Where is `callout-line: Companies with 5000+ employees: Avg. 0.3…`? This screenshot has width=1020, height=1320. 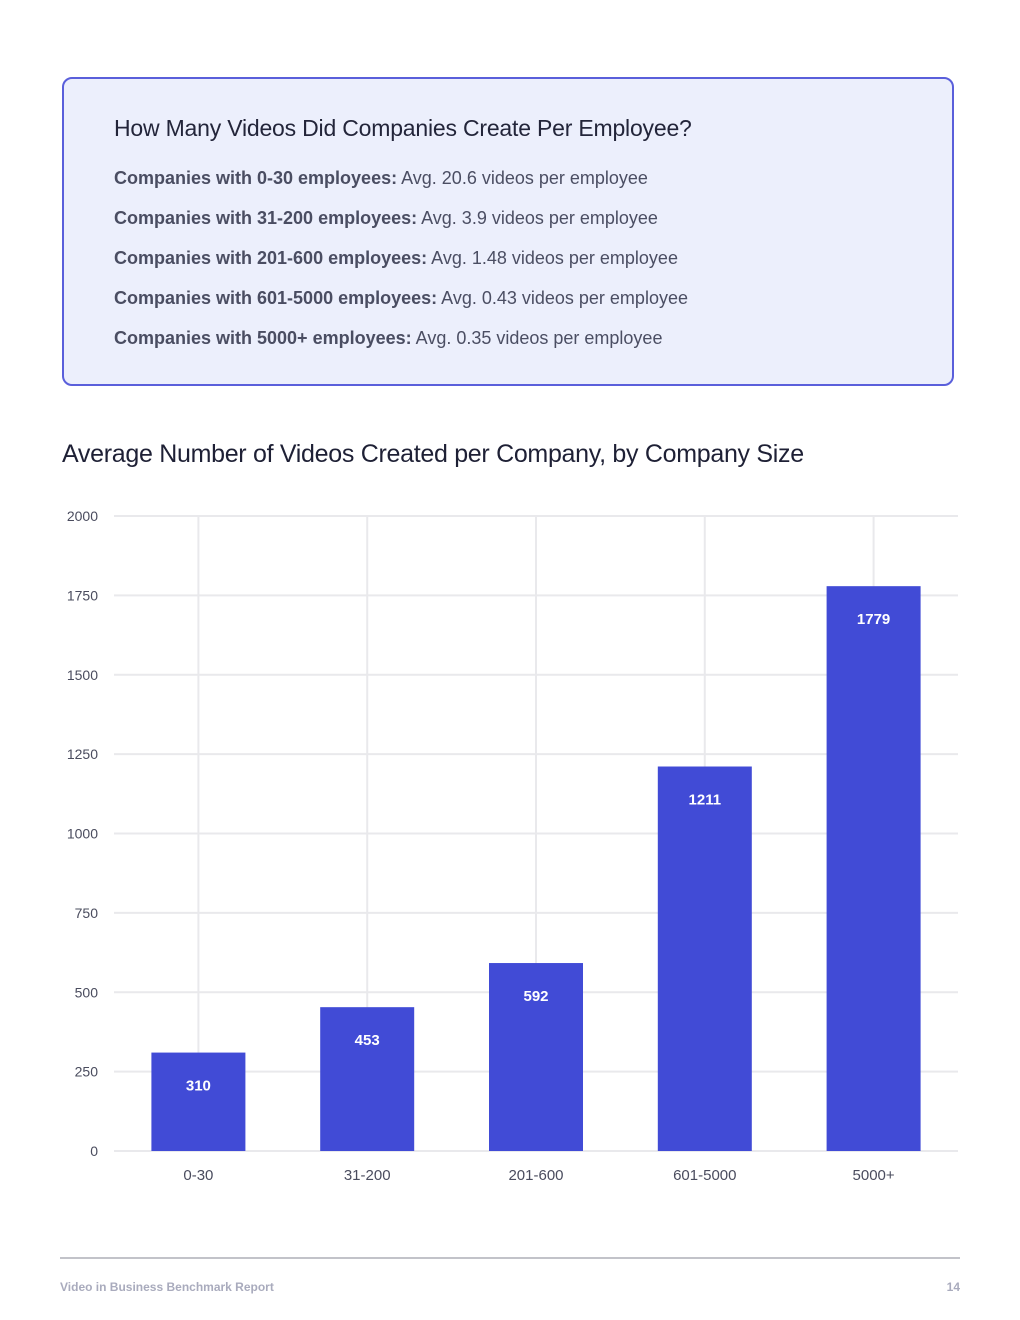
callout-line: Companies with 5000+ employees: Avg. 0.3… is located at coordinates (401, 345).